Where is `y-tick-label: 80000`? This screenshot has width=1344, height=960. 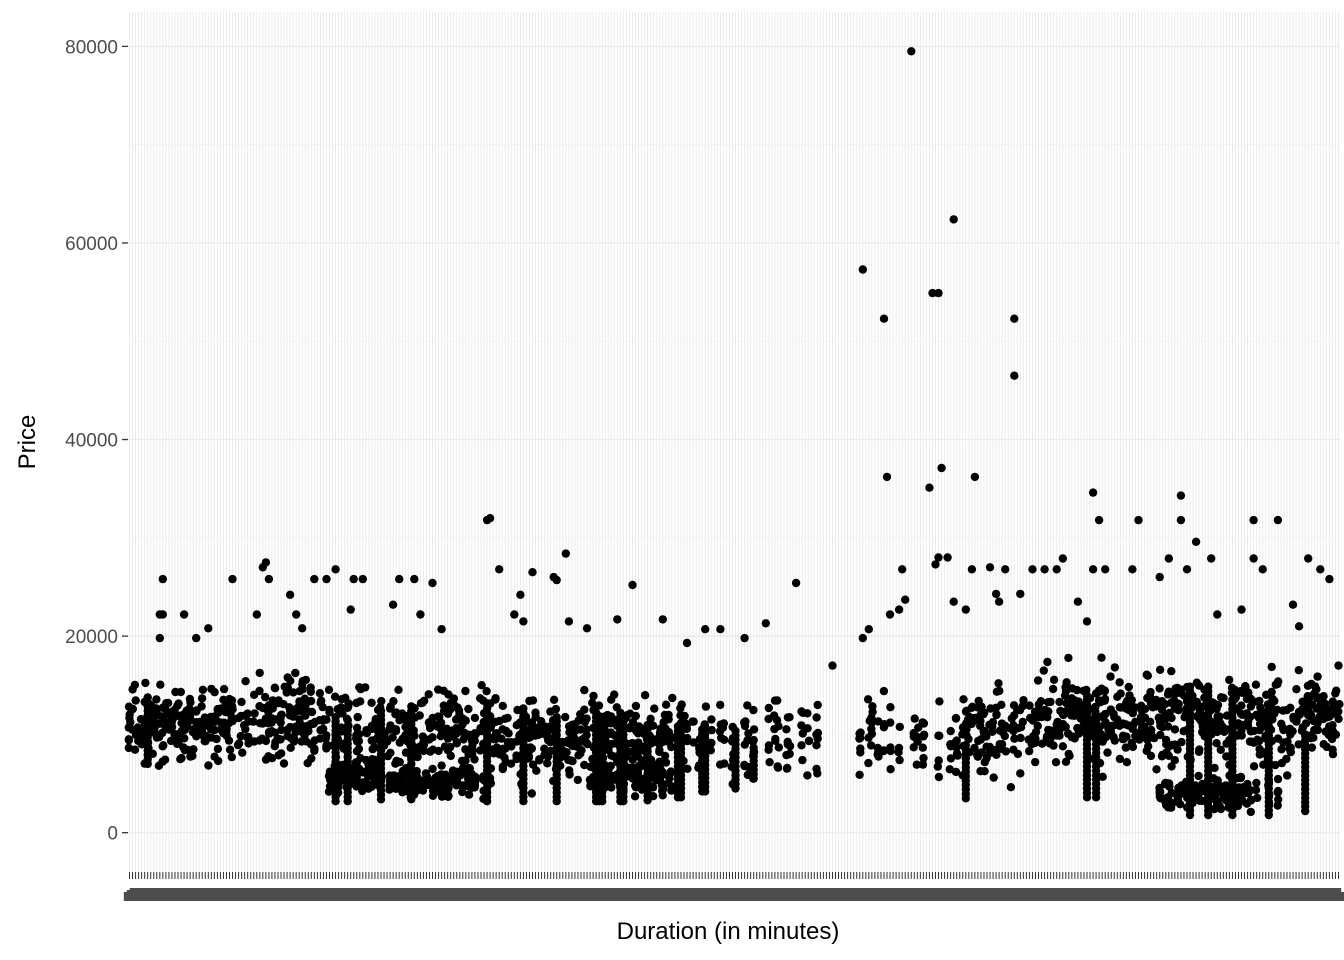
y-tick-label: 80000 is located at coordinates (91, 47).